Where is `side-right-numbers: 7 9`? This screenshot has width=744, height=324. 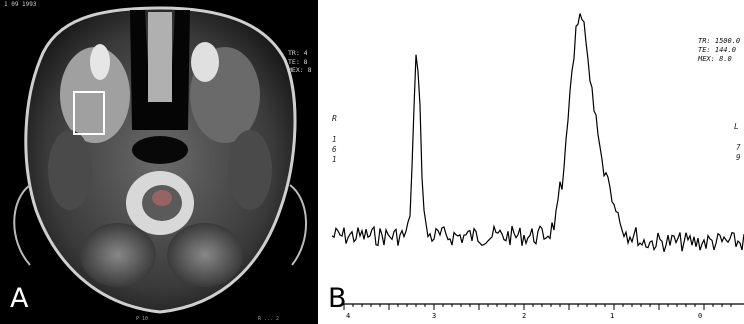
side-right-numbers: 7 9 is located at coordinates (738, 152).